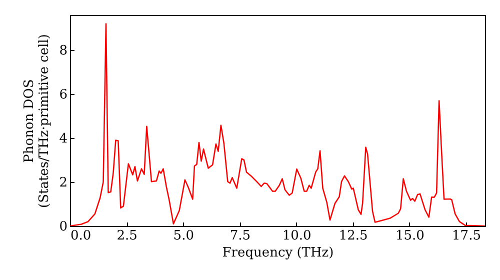 This screenshot has width=500, height=280. What do you see at coordinates (81, 236) in the screenshot?
I see `x-tick-label: 0.0` at bounding box center [81, 236].